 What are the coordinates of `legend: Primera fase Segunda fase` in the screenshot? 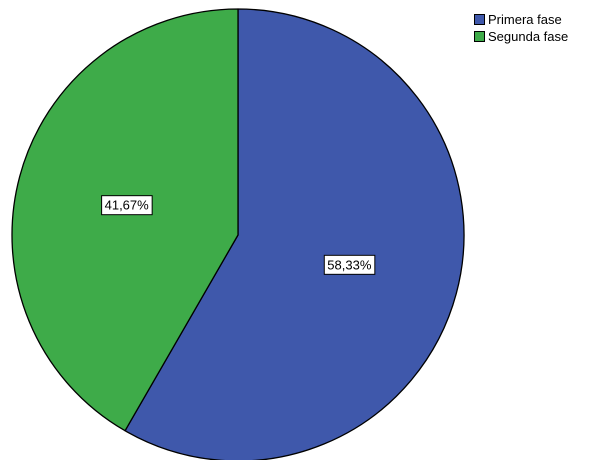 It's located at (521, 28).